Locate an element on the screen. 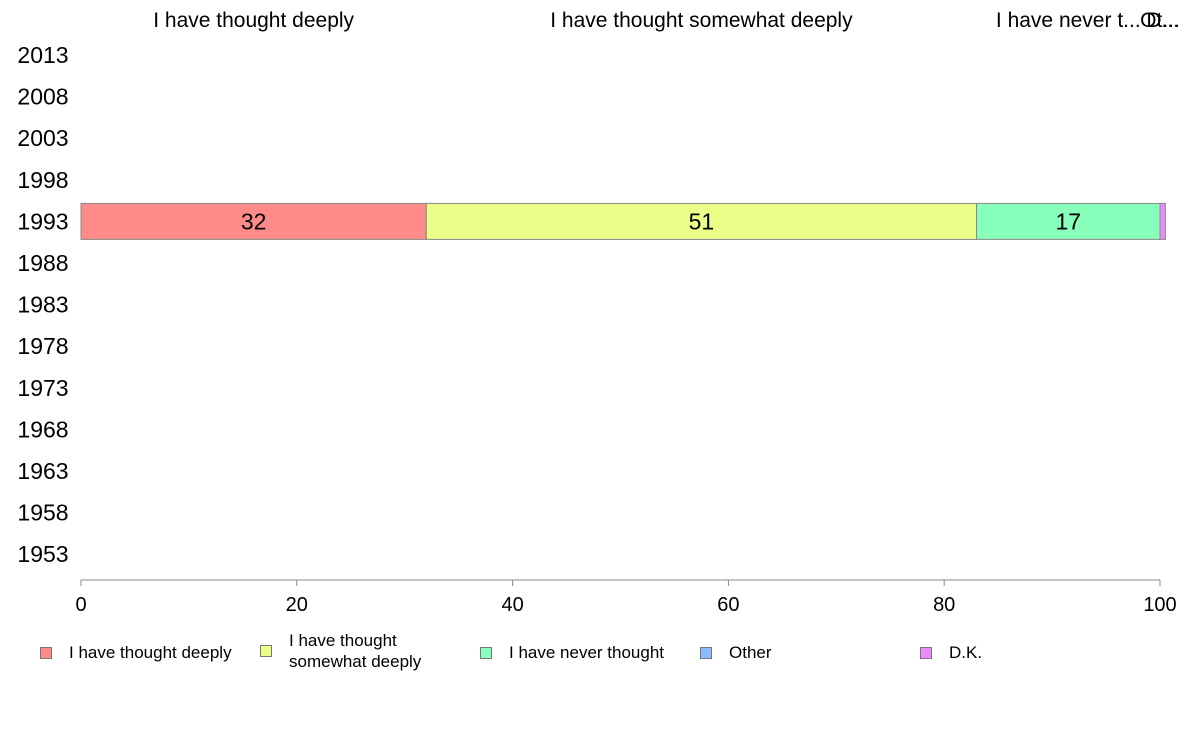 The image size is (1188, 736). legend-label-dk: D.K. is located at coordinates (966, 652).